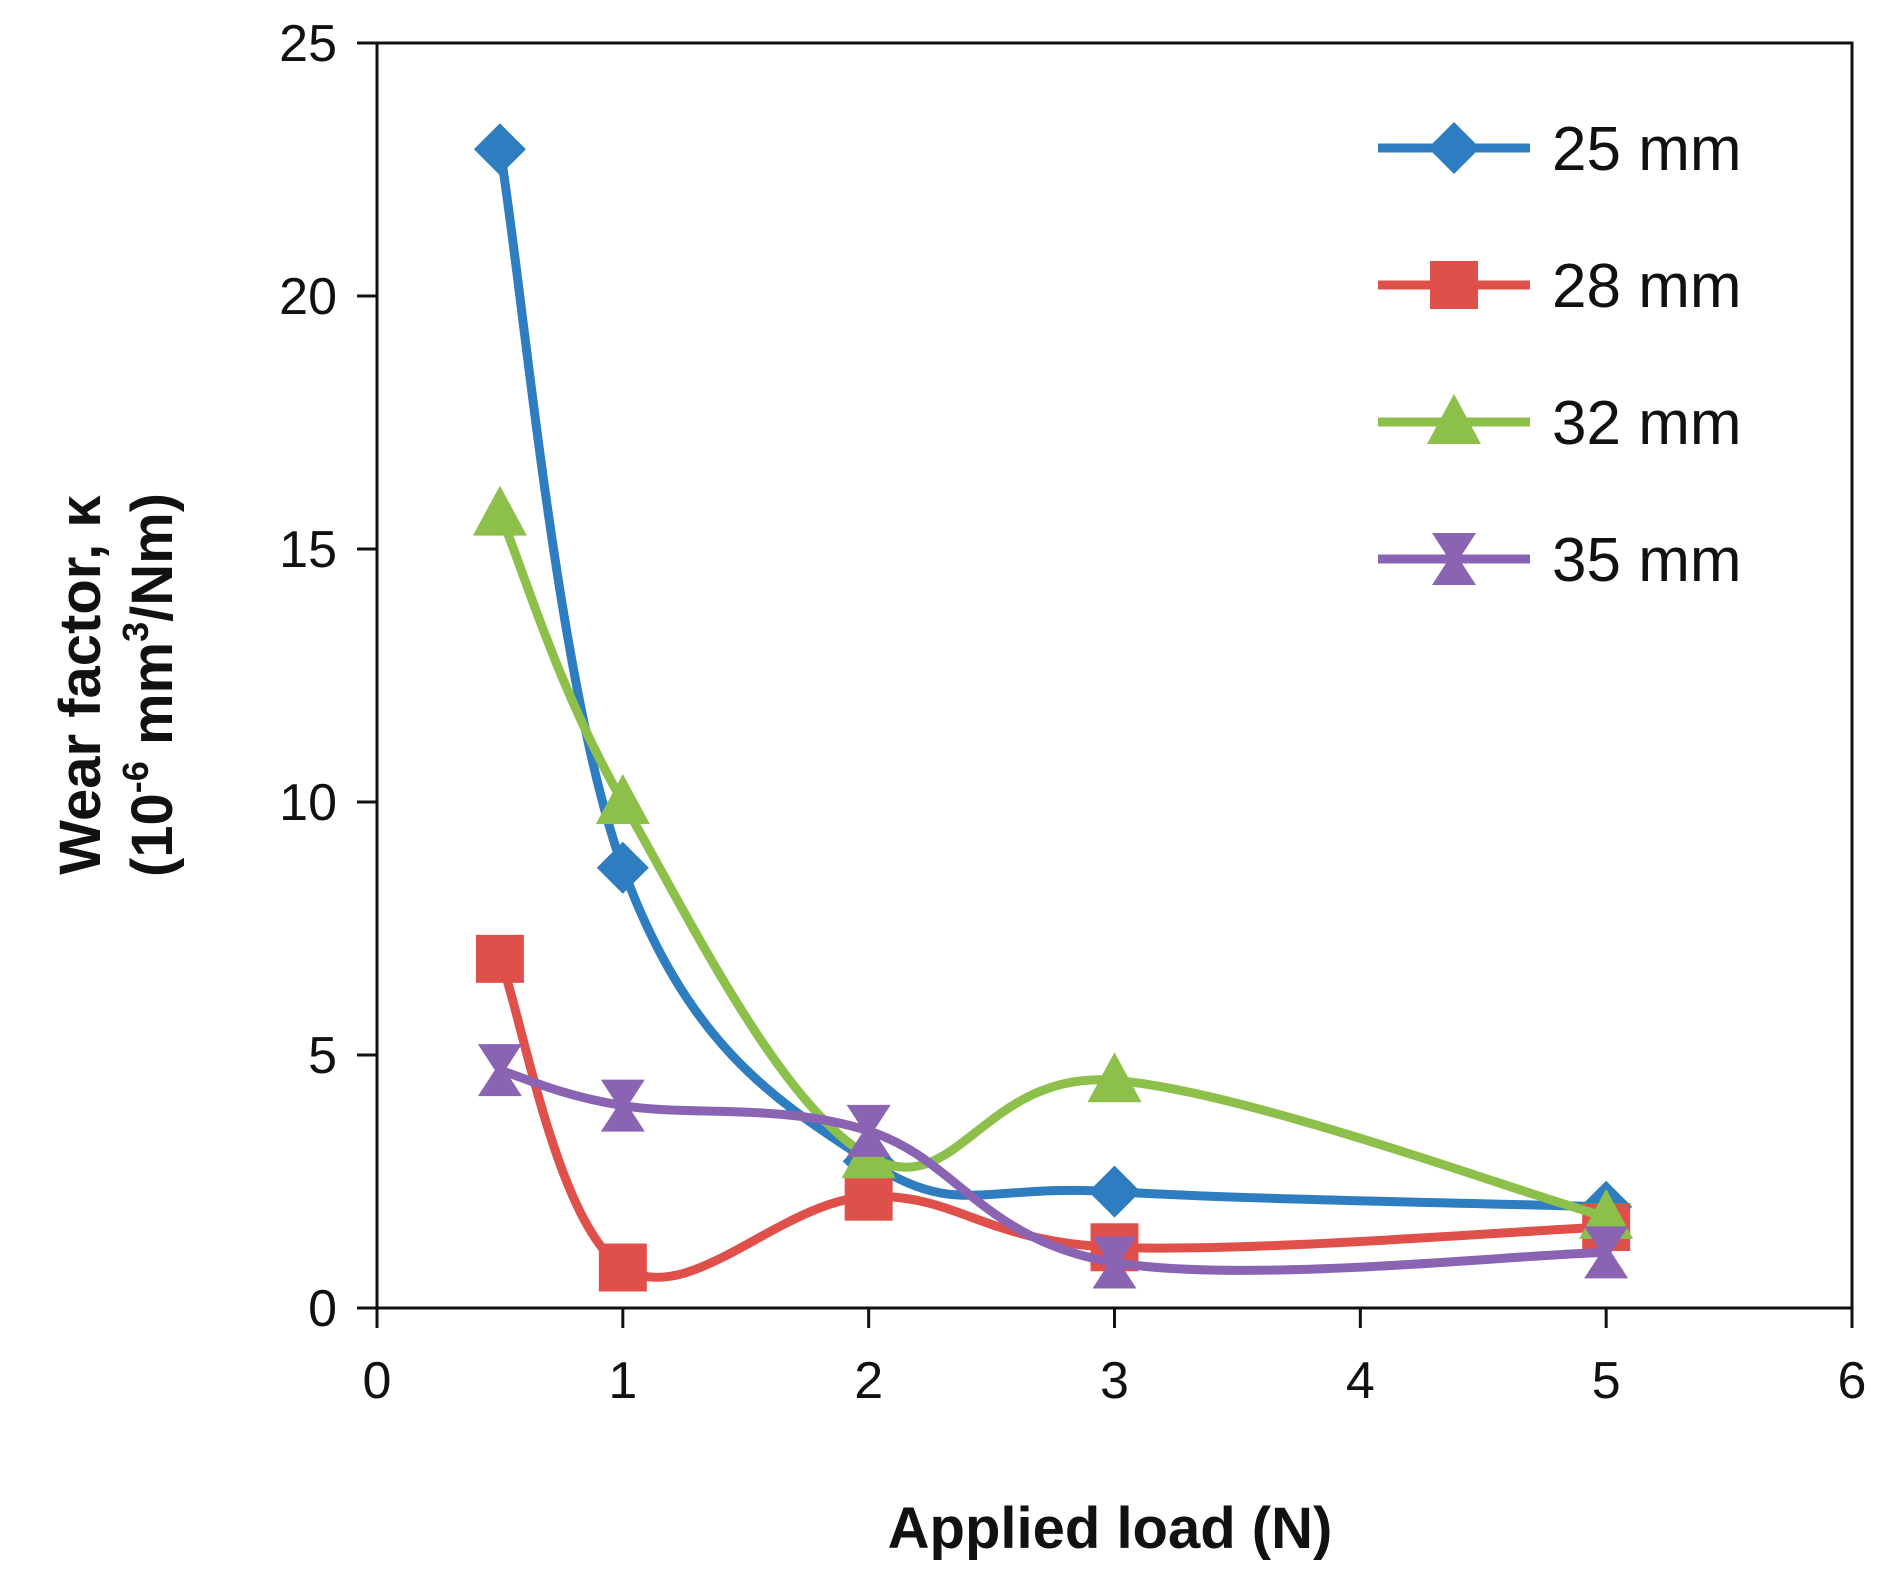  What do you see at coordinates (135, 632) in the screenshot?
I see `y-axis-title-exp2: 3` at bounding box center [135, 632].